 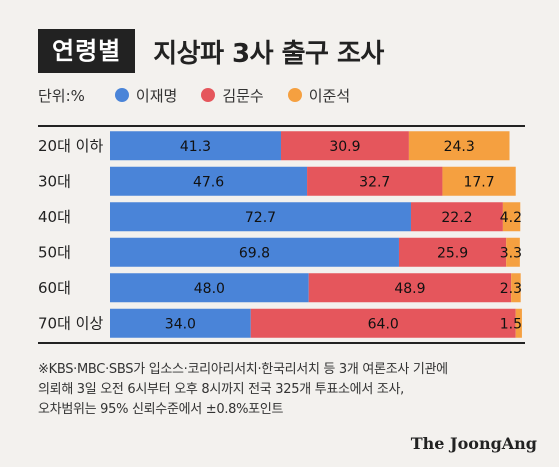 I want to click on legend-item-lee-junseok: 이준석, so click(x=319, y=95).